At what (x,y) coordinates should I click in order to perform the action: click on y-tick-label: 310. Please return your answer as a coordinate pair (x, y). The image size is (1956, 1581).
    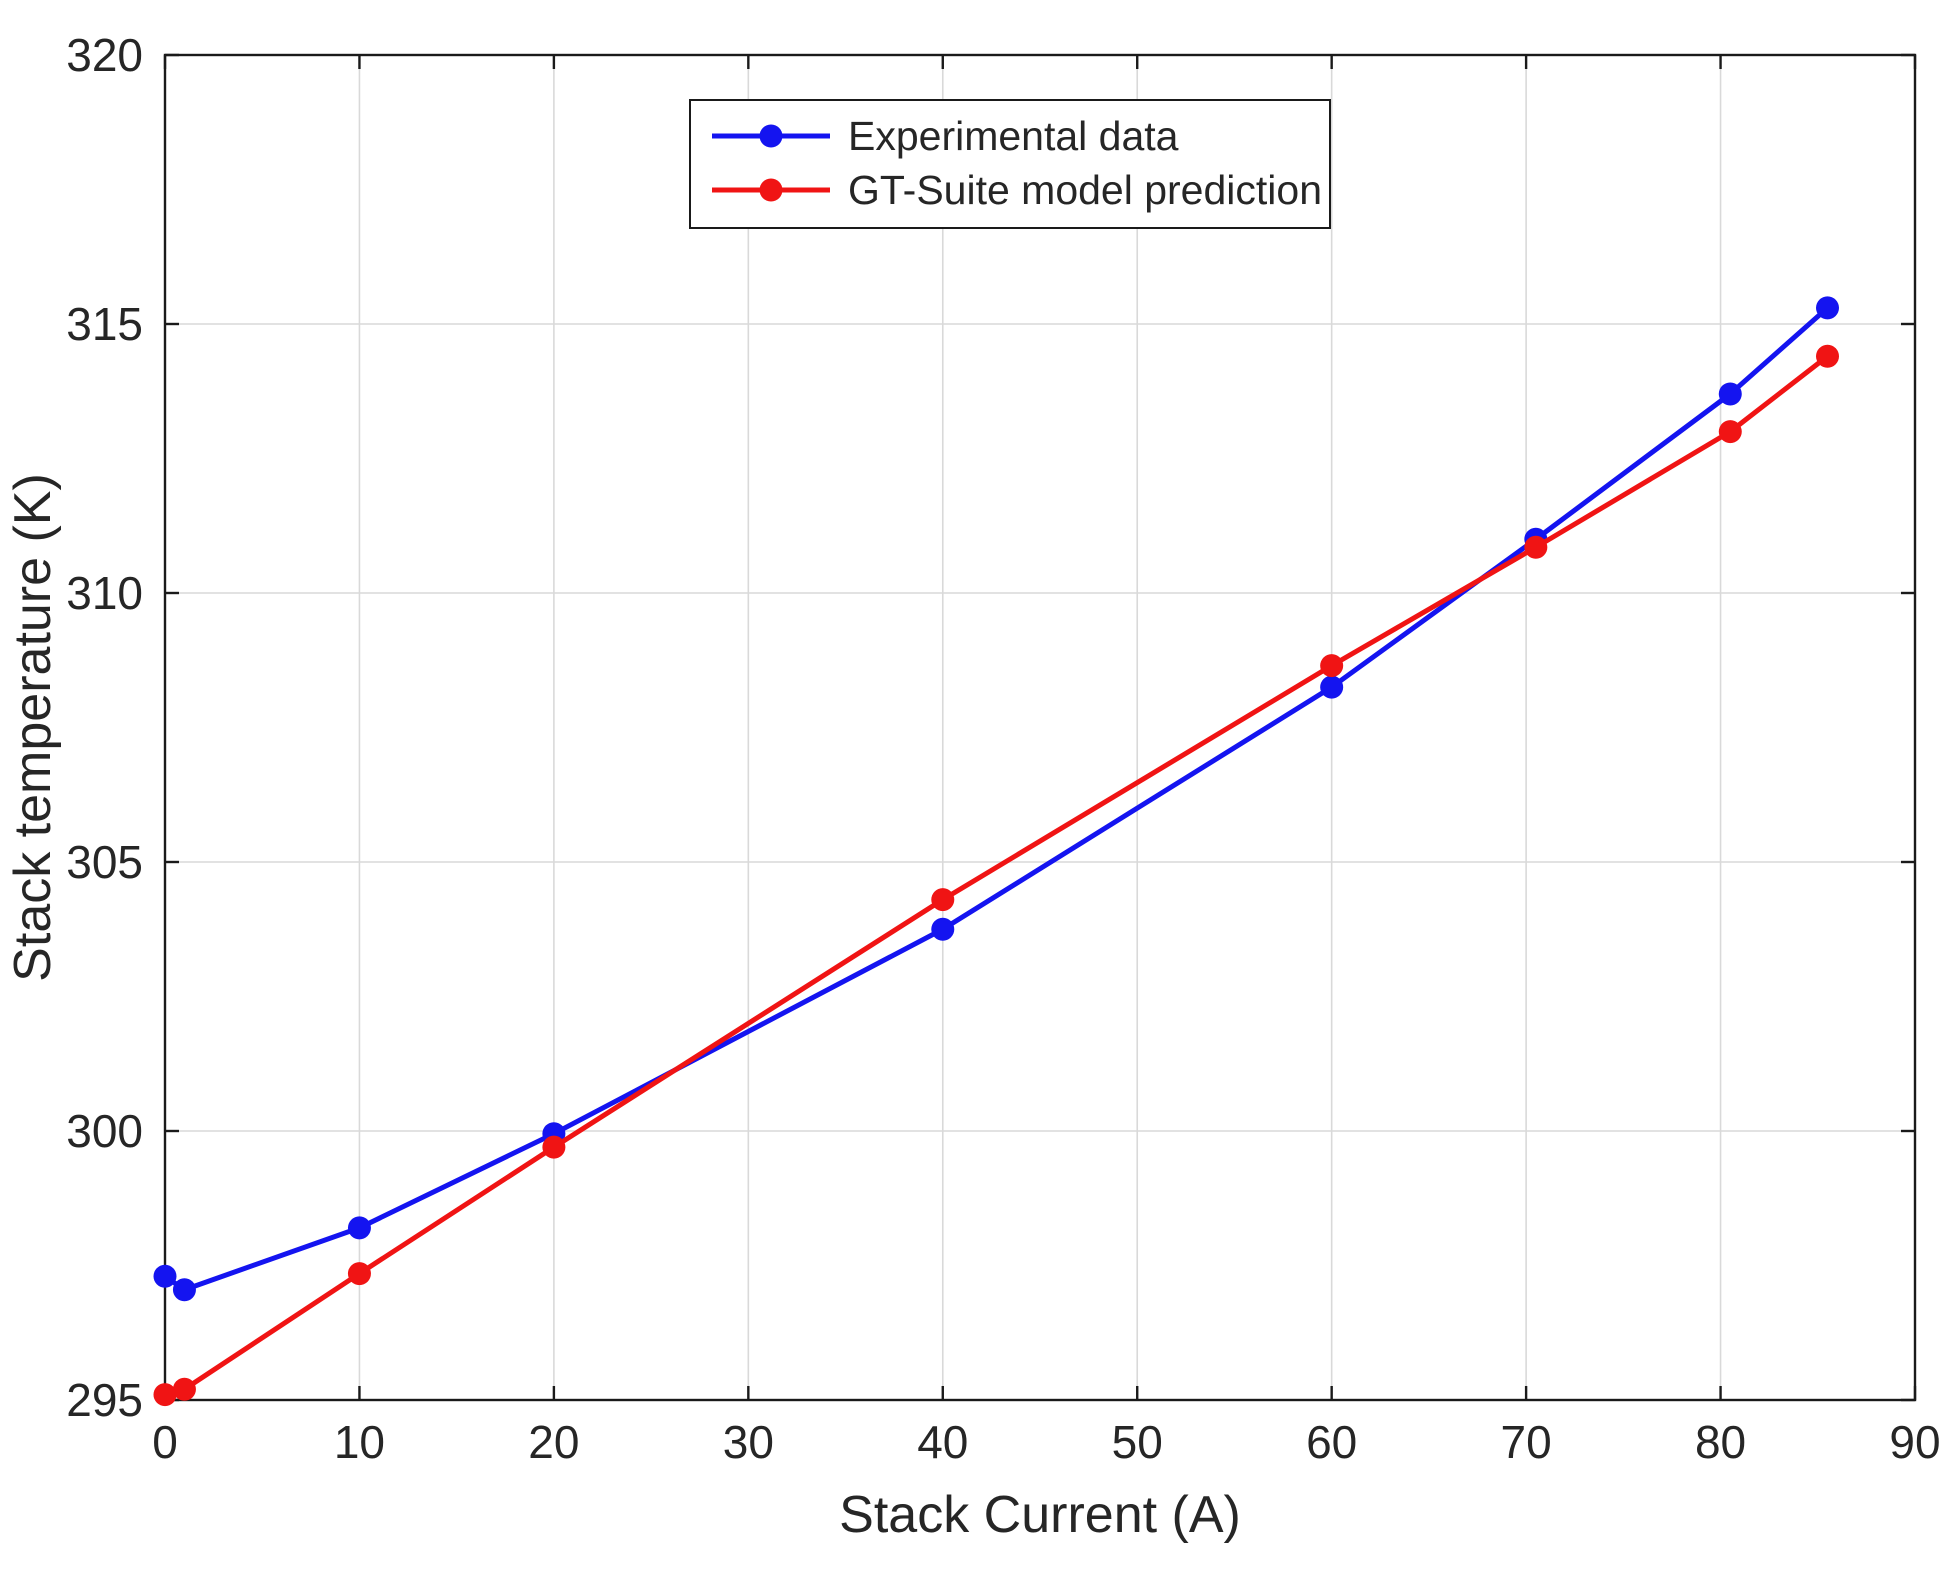
    Looking at the image, I should click on (104, 593).